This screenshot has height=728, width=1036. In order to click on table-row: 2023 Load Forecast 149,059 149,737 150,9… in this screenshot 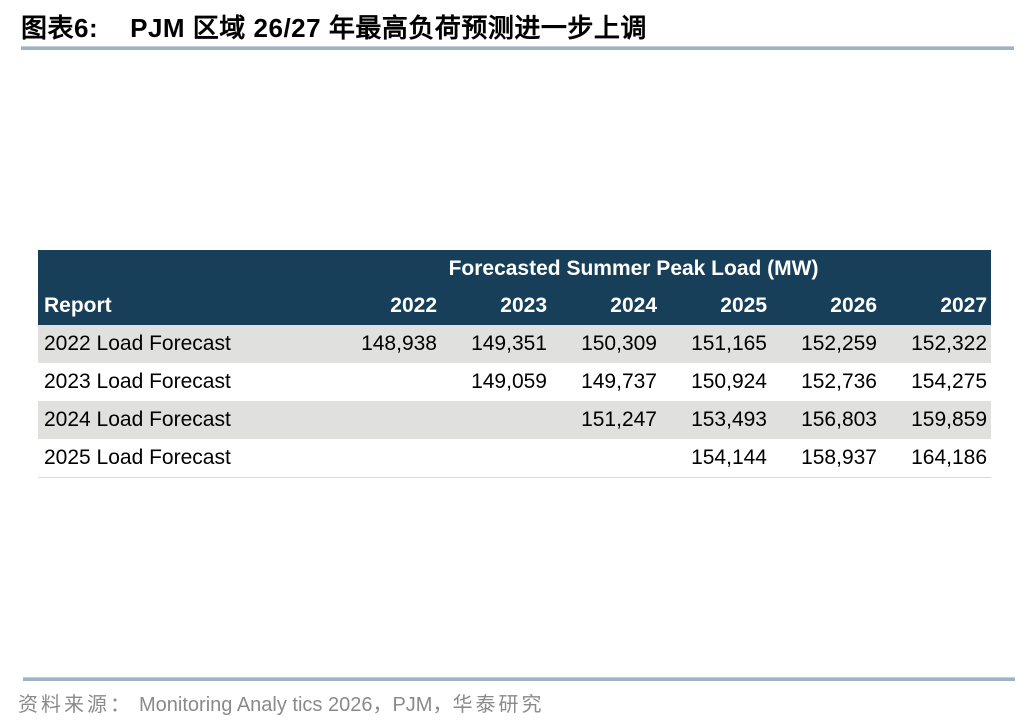, I will do `click(515, 382)`.